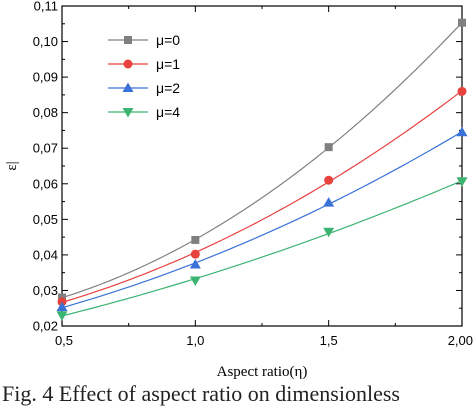 This screenshot has height=409, width=474. What do you see at coordinates (168, 64) in the screenshot?
I see `legend-label: μ=1` at bounding box center [168, 64].